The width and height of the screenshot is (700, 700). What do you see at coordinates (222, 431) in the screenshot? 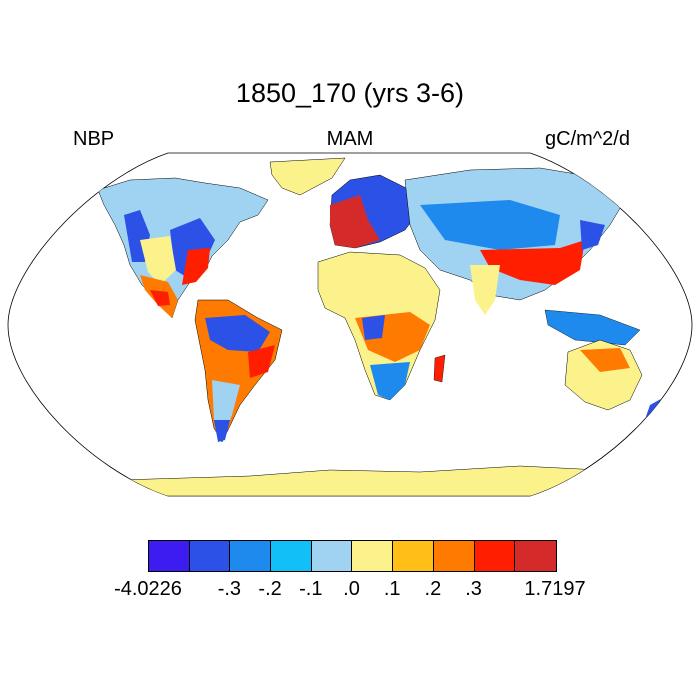
I see `sa-tip` at bounding box center [222, 431].